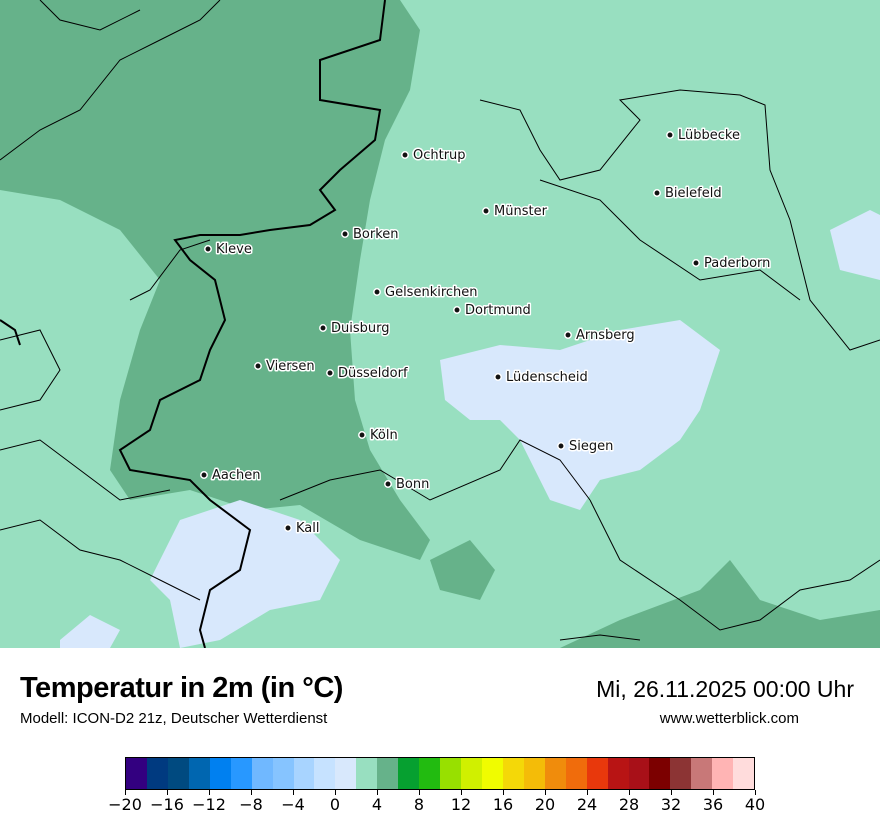  I want to click on colder-region-sauerland, so click(580, 415).